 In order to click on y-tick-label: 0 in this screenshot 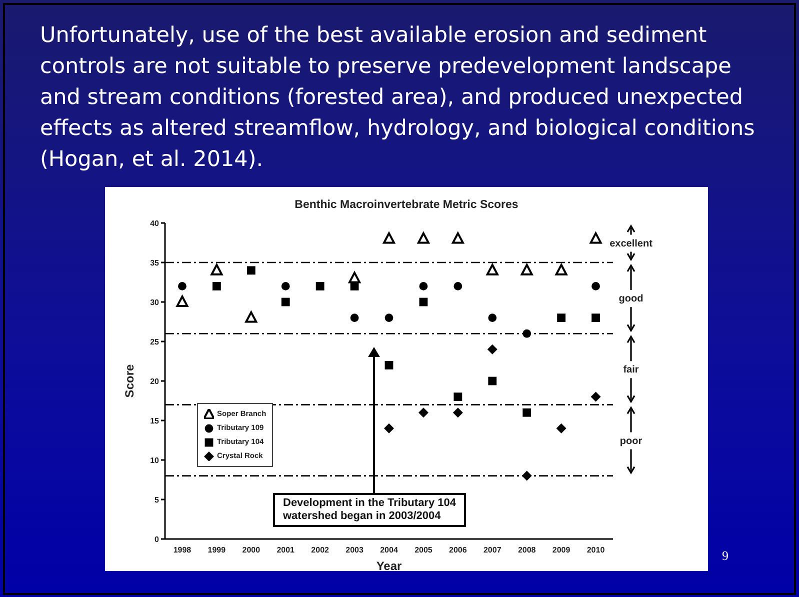, I will do `click(157, 539)`.